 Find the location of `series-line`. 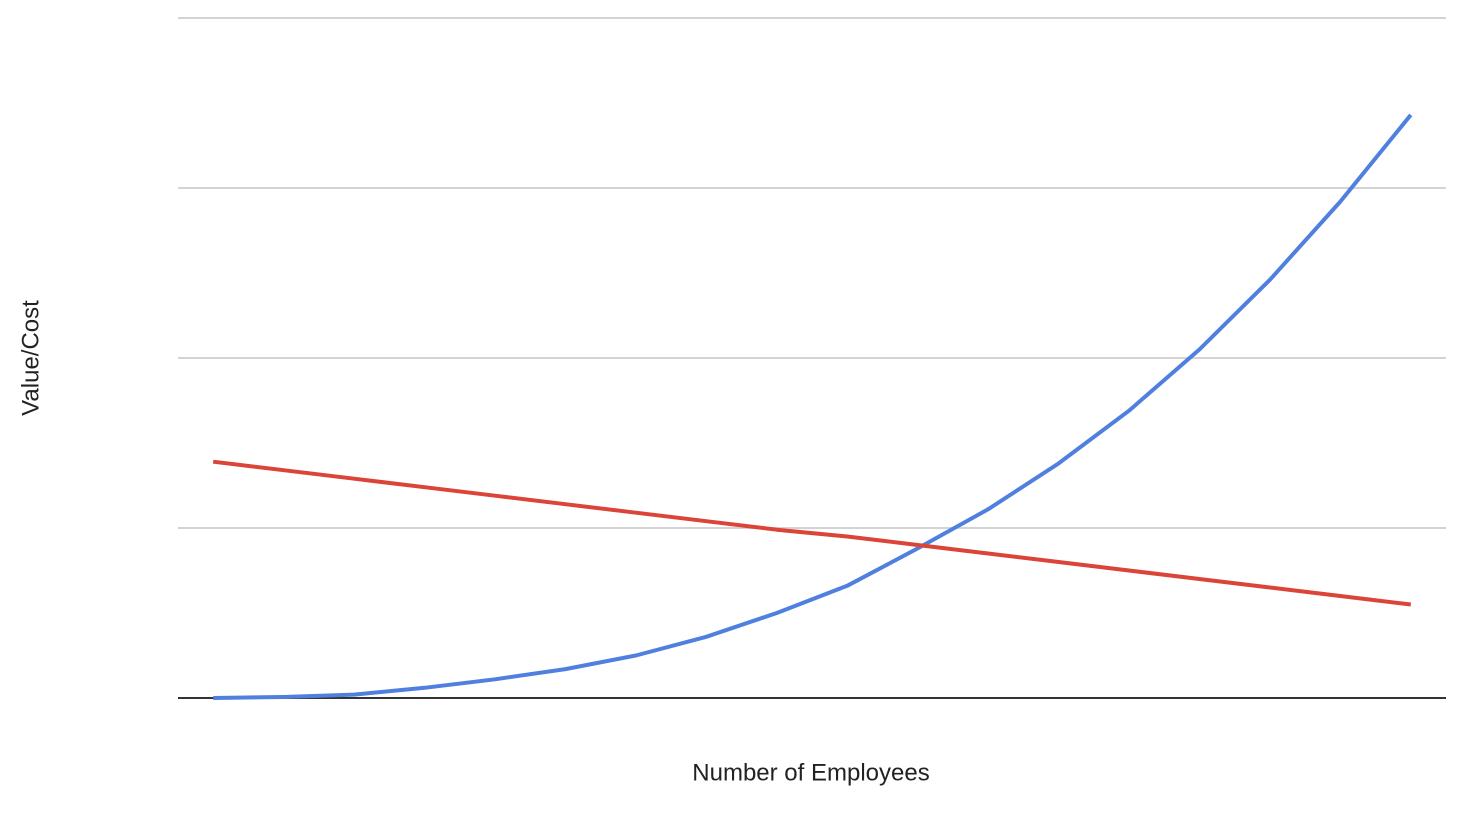

series-line is located at coordinates (812, 533).